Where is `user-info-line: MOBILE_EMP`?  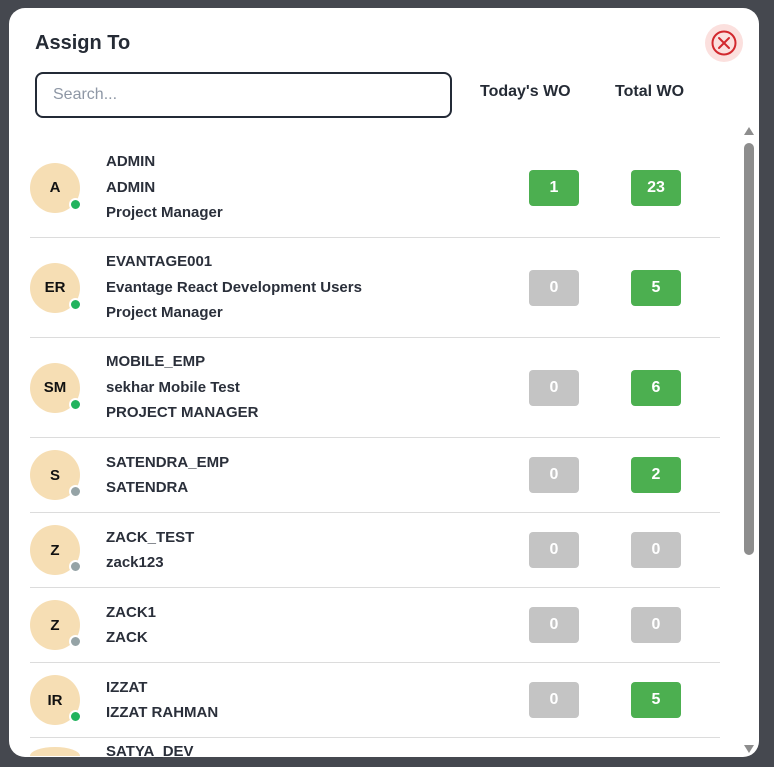
user-info-line: MOBILE_EMP is located at coordinates (156, 362).